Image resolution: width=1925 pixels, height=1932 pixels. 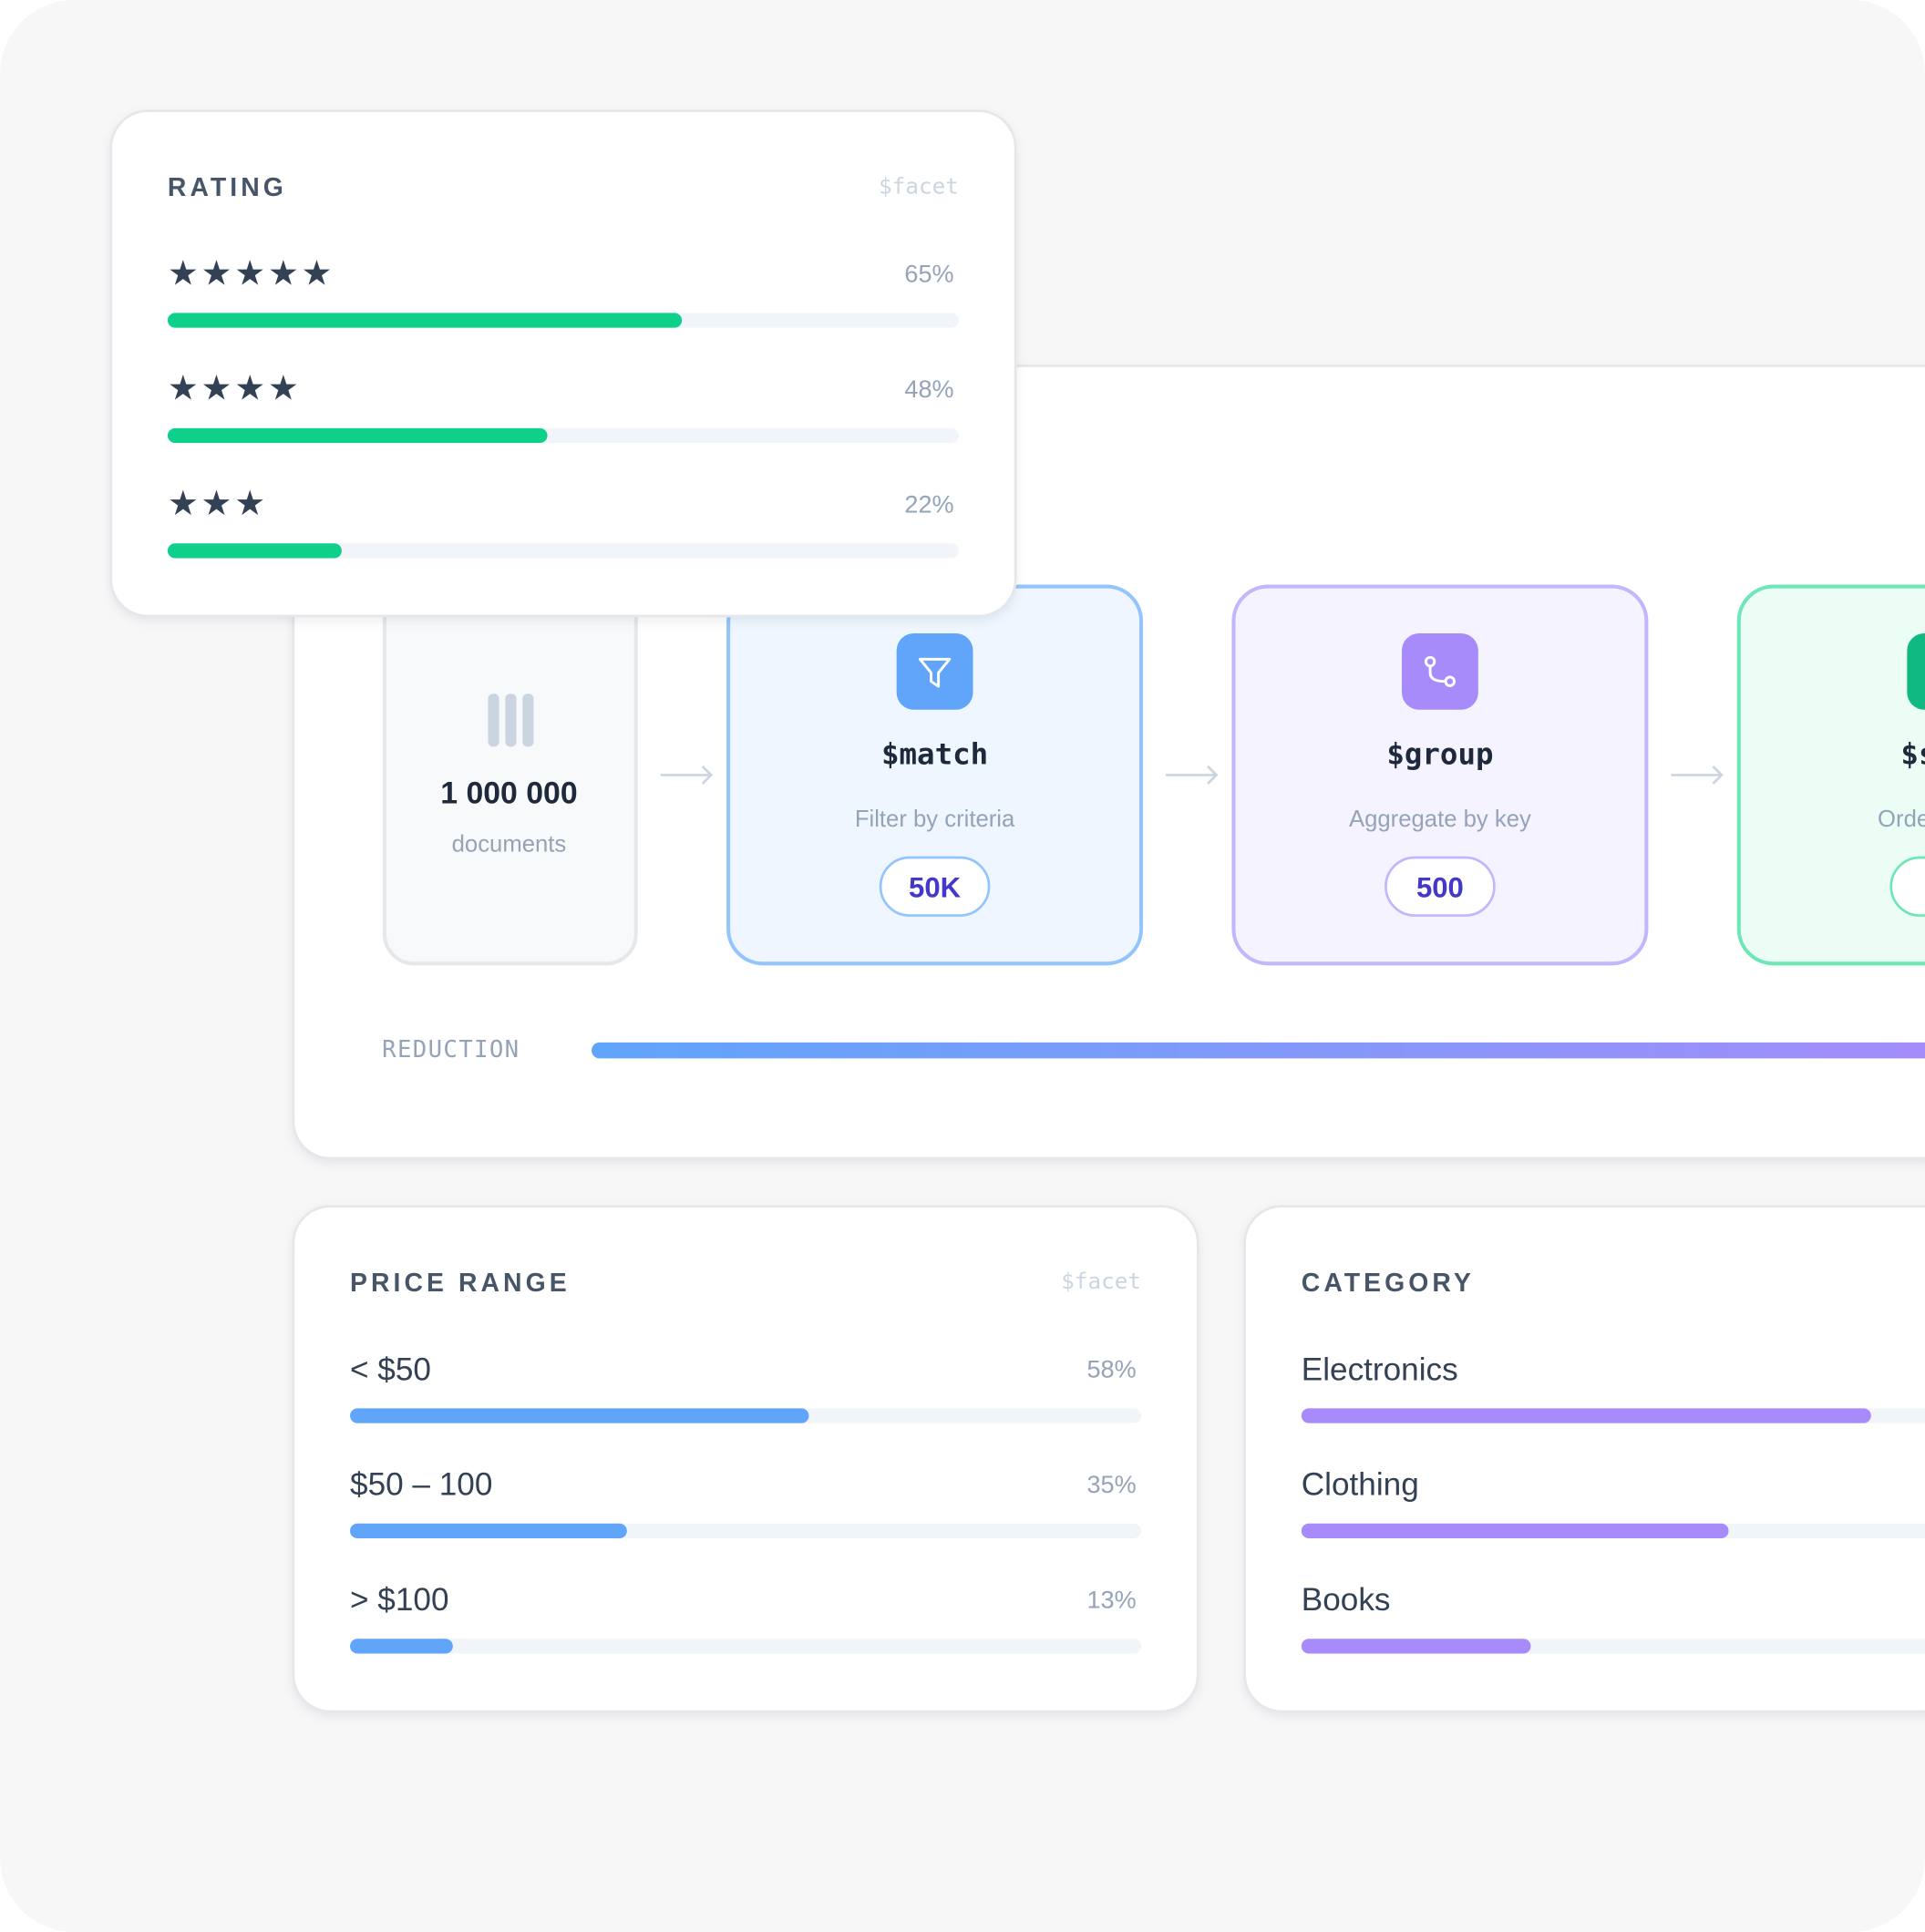 I want to click on row-label: Clothing, so click(x=1361, y=1485).